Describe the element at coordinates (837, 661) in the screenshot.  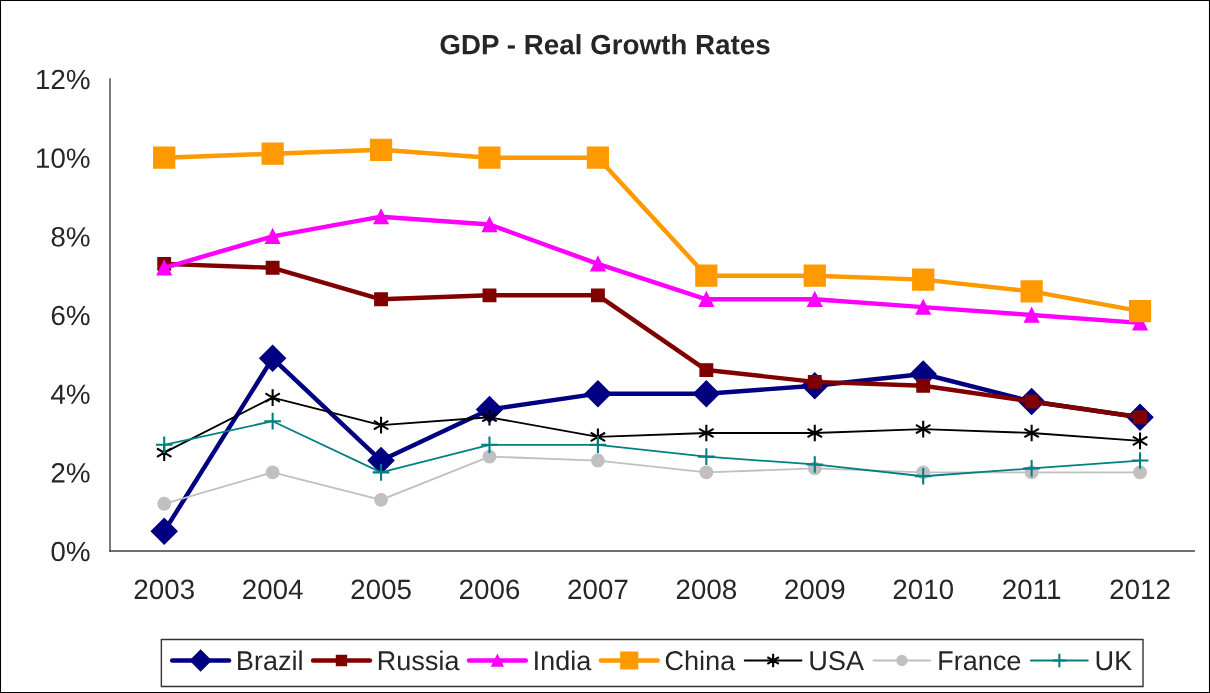
I see `legend-label: USA` at that location.